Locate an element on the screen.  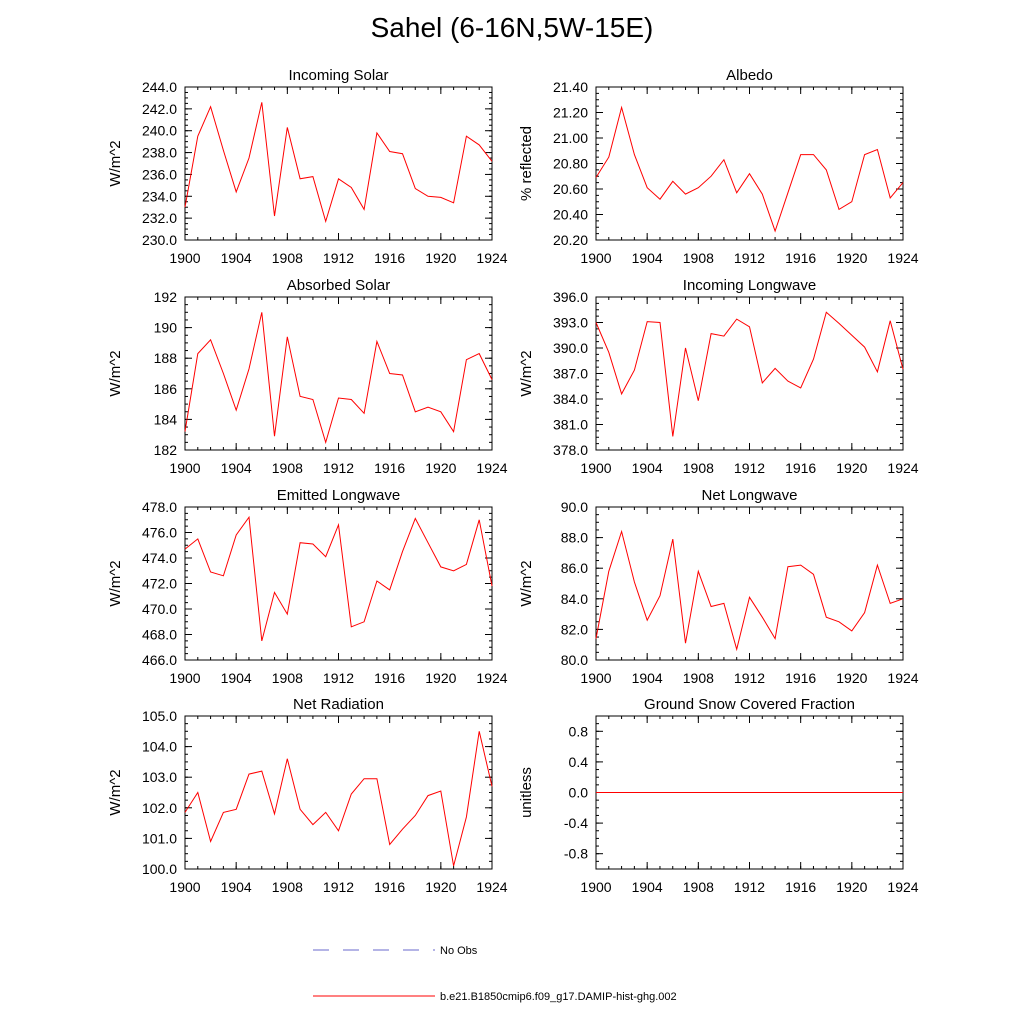
panel-title: Incoming Longwave is located at coordinates (749, 285).